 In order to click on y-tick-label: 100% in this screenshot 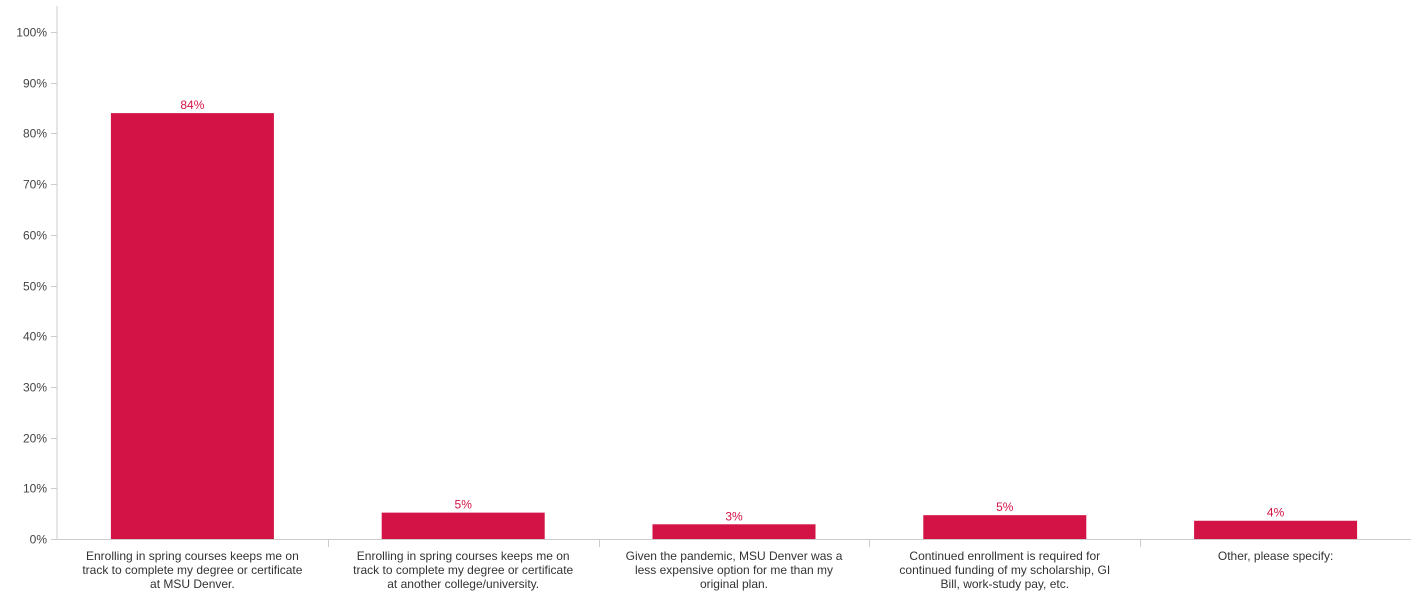, I will do `click(31, 33)`.